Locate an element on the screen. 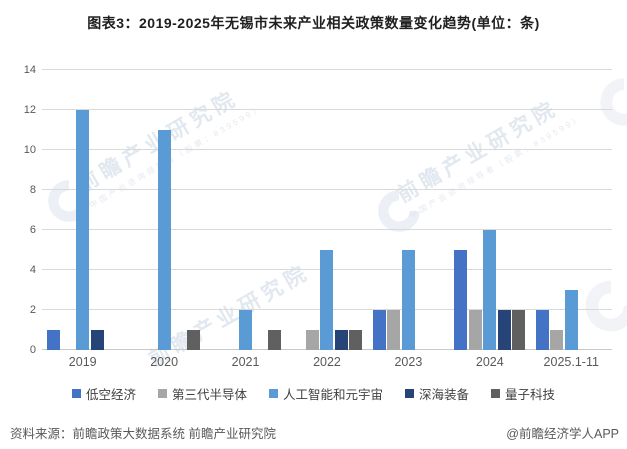  y-tick-label: 14 is located at coordinates (29, 70).